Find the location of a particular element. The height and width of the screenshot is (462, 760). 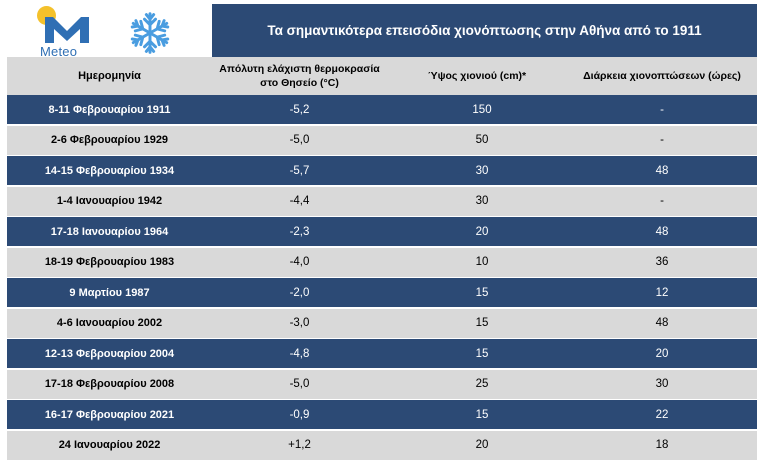

table-row: 18-19 Φεβρουαρίου 1983 -4,0 10 36 is located at coordinates (382, 262).